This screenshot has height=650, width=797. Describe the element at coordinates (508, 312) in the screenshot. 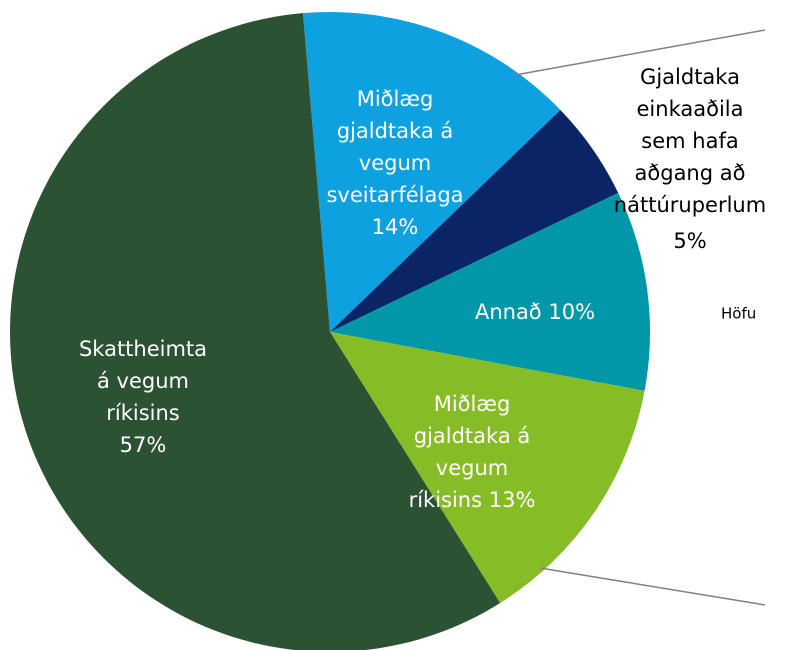

I see `label-line: Annað` at that location.